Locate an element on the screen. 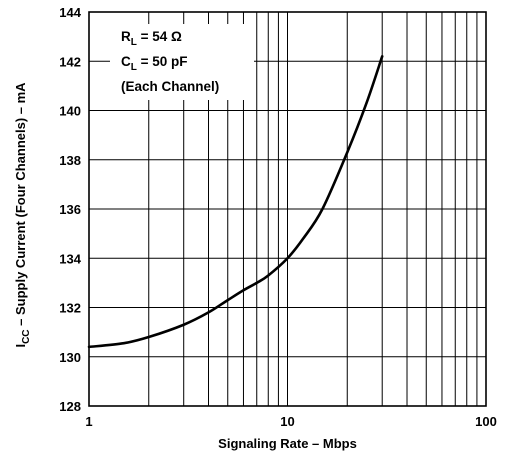  y-tick-label: 136 is located at coordinates (70, 209).